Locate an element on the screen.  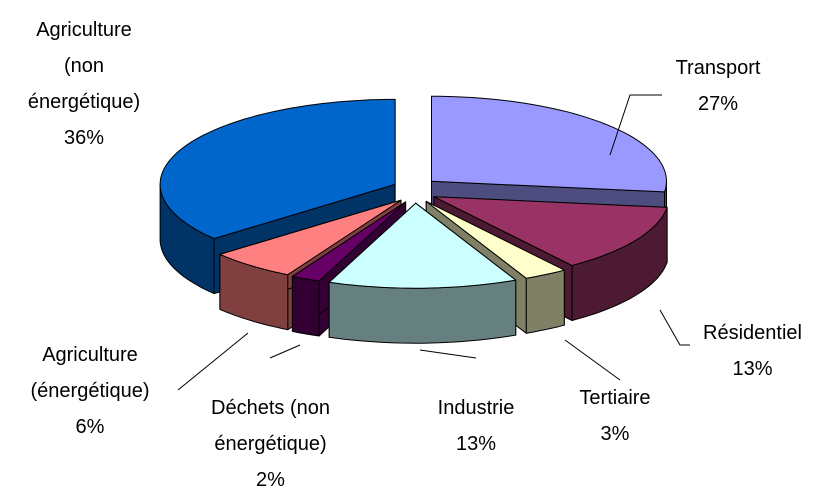
value-label: 3% is located at coordinates (615, 434).